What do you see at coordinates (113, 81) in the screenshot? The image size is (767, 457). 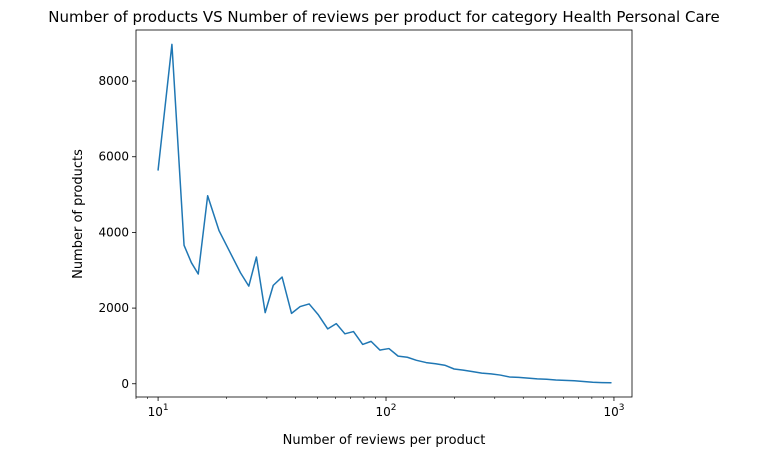 I see `y-tick-label: 8000` at bounding box center [113, 81].